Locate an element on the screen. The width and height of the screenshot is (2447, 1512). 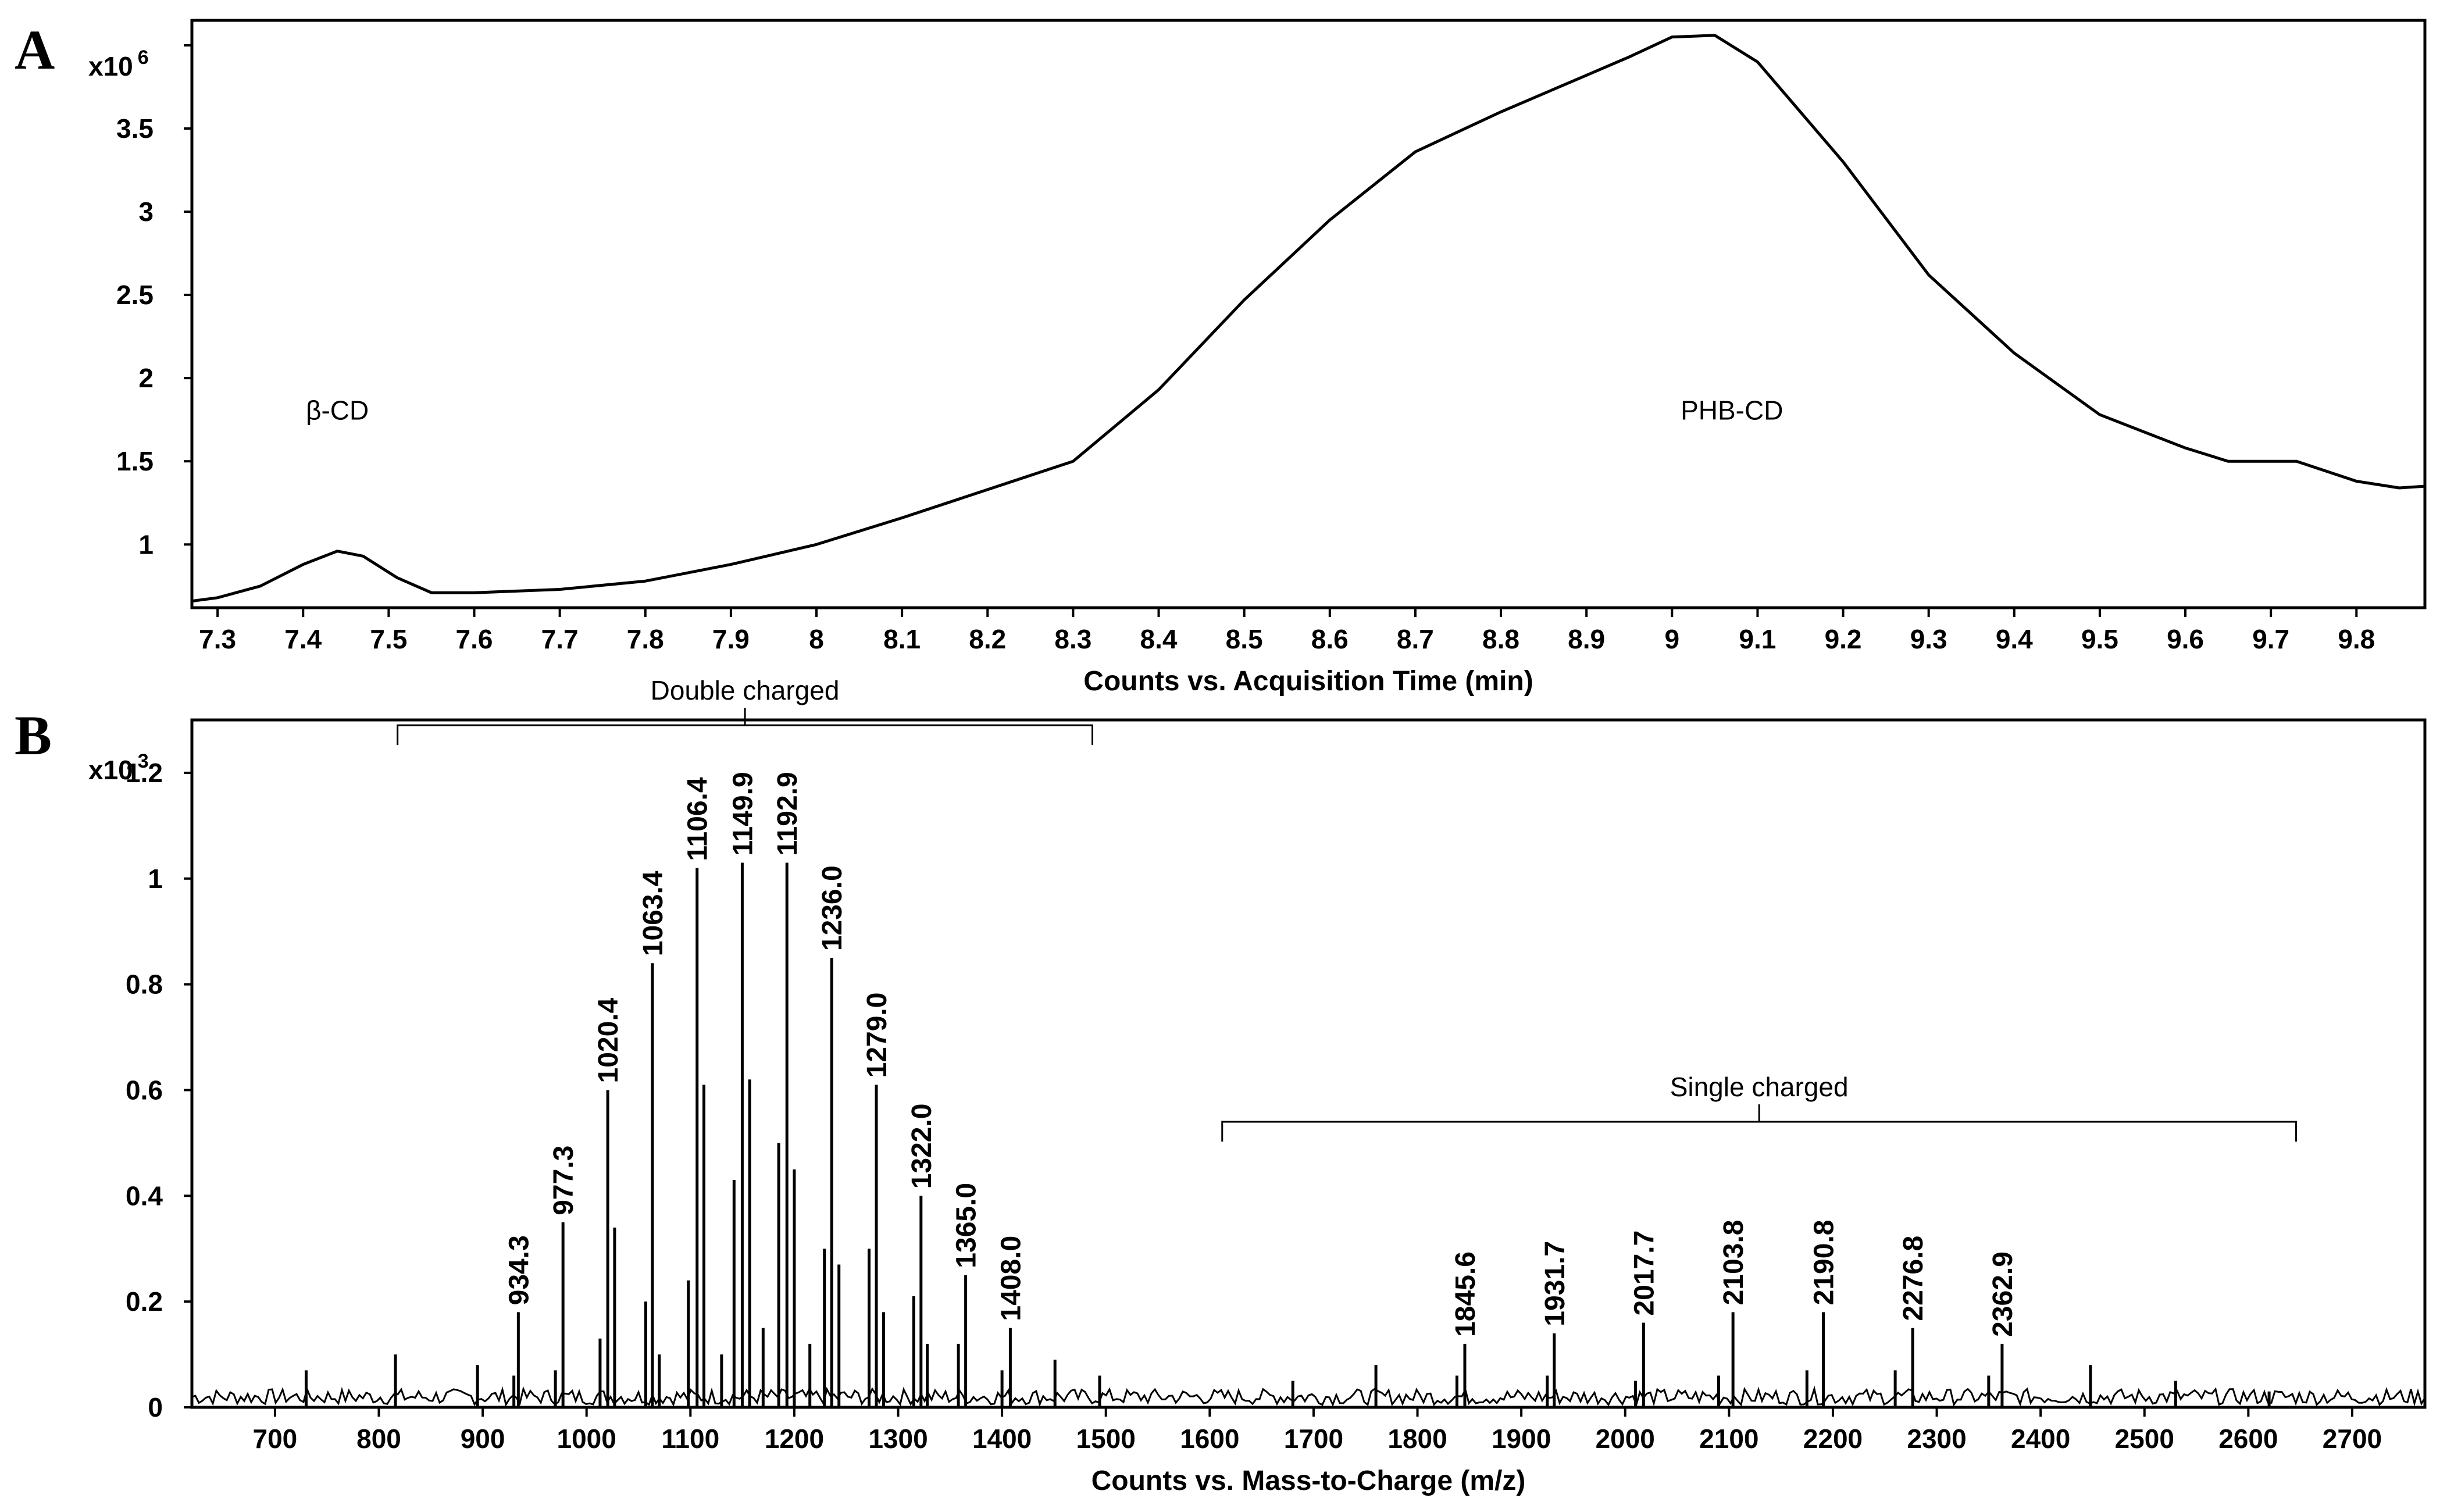
panel-a-y-axis: 1 1.5 2 2.5 3 3.5 is located at coordinates (154, 301).